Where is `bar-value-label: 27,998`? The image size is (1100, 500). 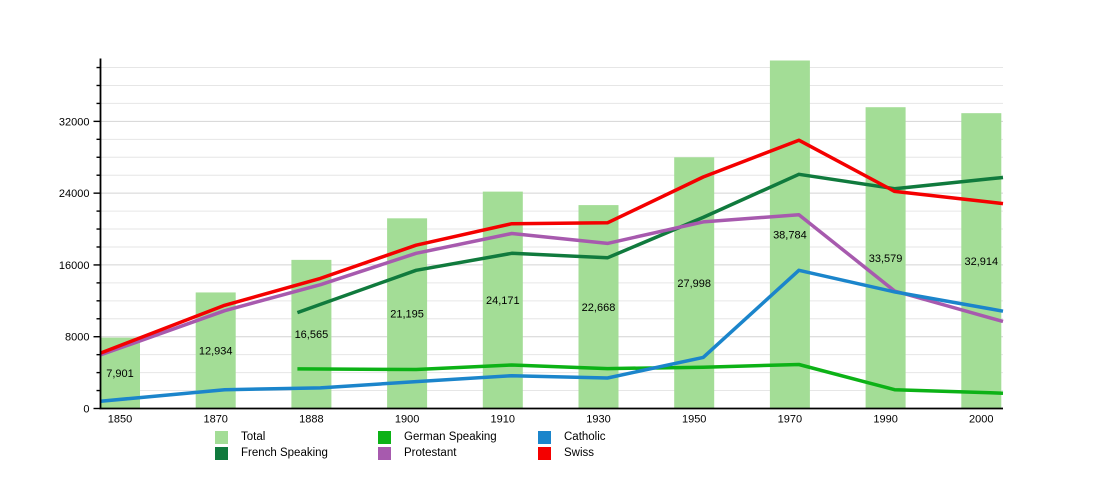 bar-value-label: 27,998 is located at coordinates (694, 284).